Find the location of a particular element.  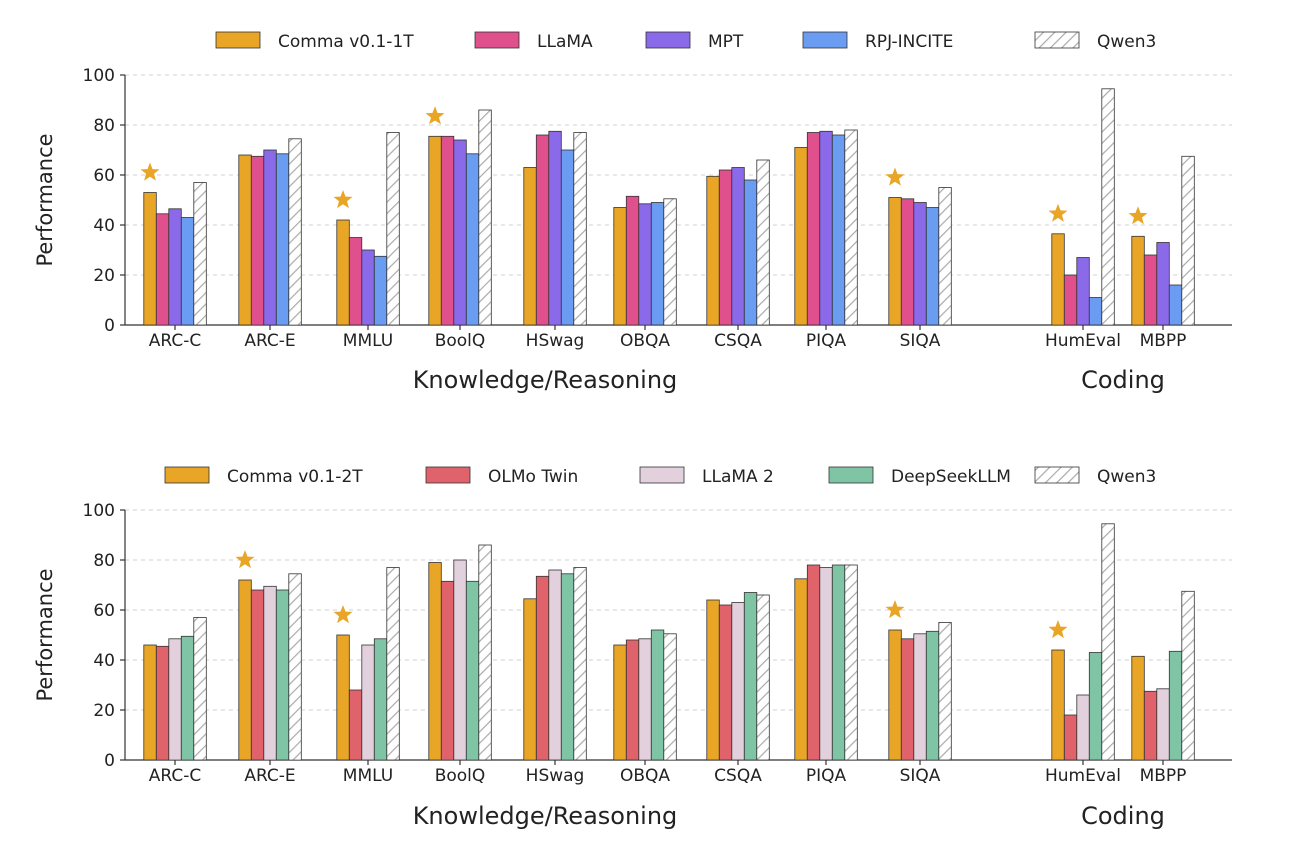

legend-label: MPT is located at coordinates (726, 42).